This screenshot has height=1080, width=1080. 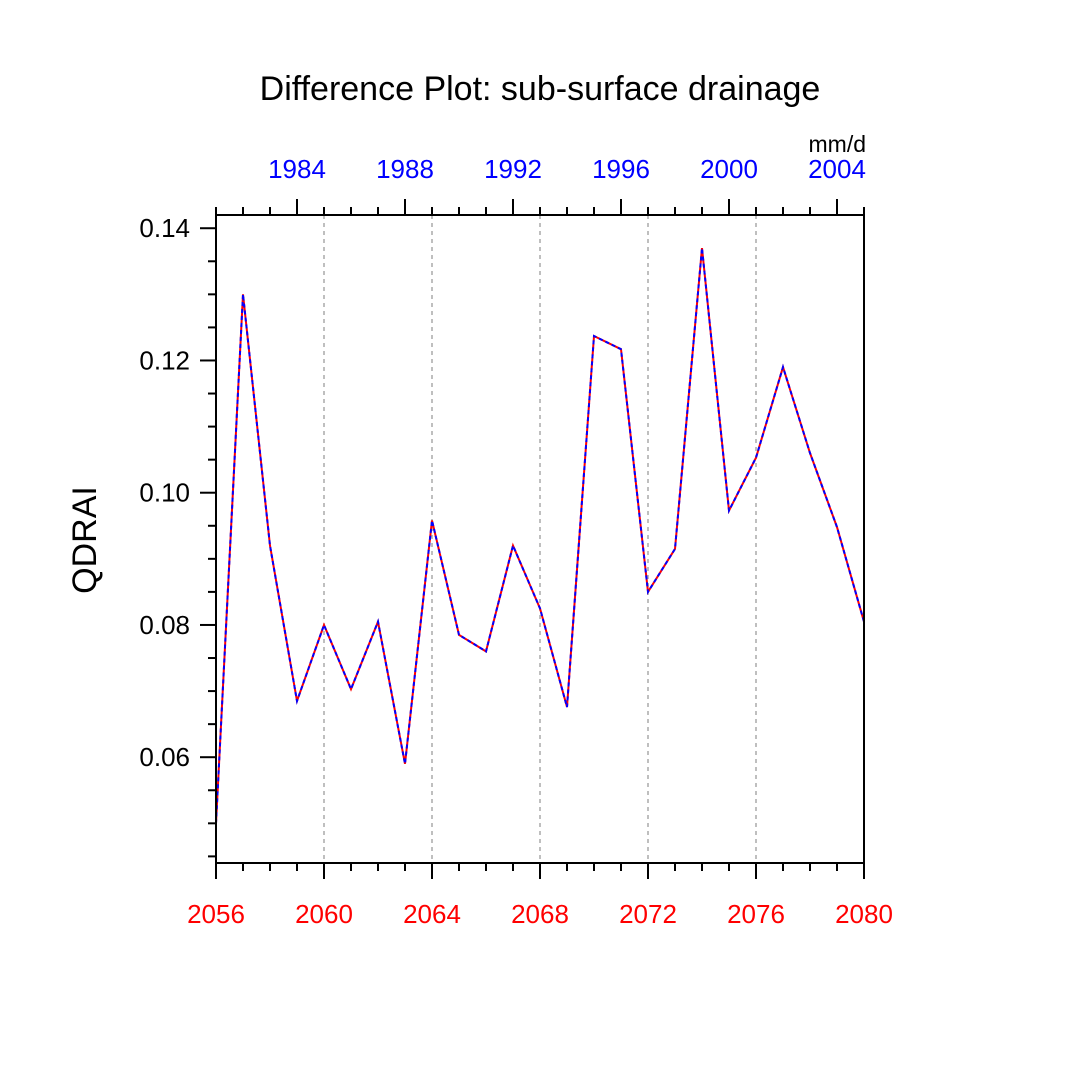 I want to click on bottom-tick-label: 2060, so click(x=324, y=914).